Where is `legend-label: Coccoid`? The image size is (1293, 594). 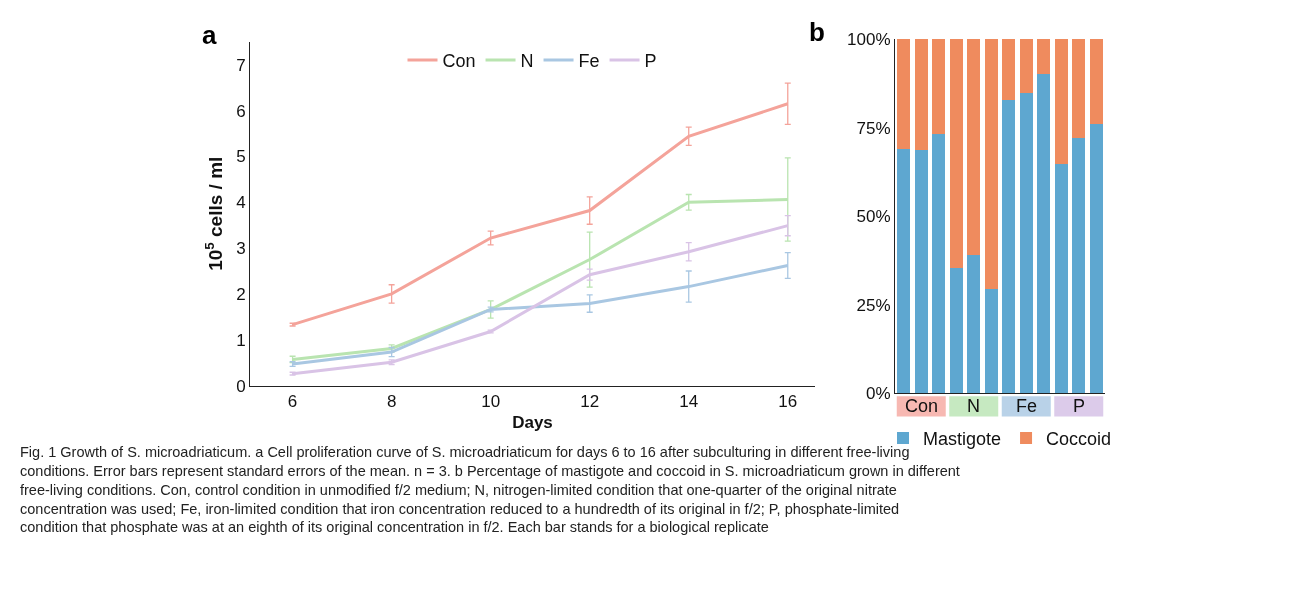 legend-label: Coccoid is located at coordinates (1079, 439).